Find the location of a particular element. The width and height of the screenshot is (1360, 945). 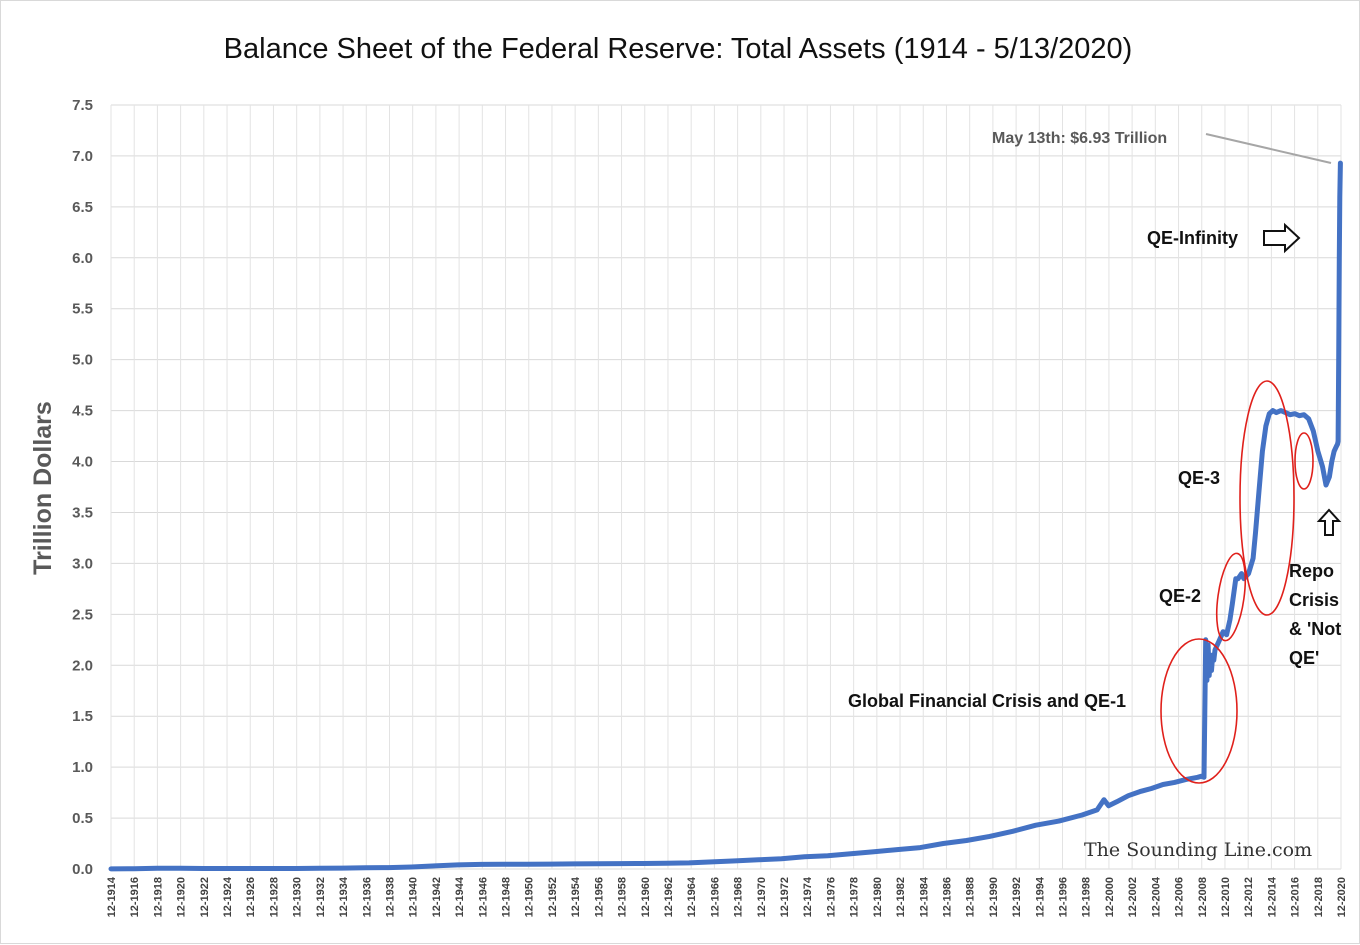

x-tick-label: 12-1926 is located at coordinates (251, 897).